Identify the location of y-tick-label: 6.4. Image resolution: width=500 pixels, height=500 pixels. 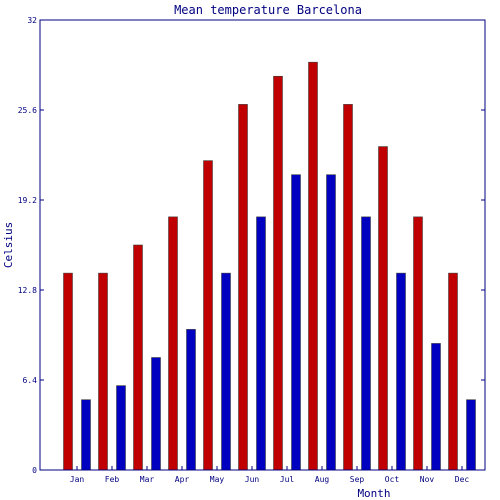
(30, 380).